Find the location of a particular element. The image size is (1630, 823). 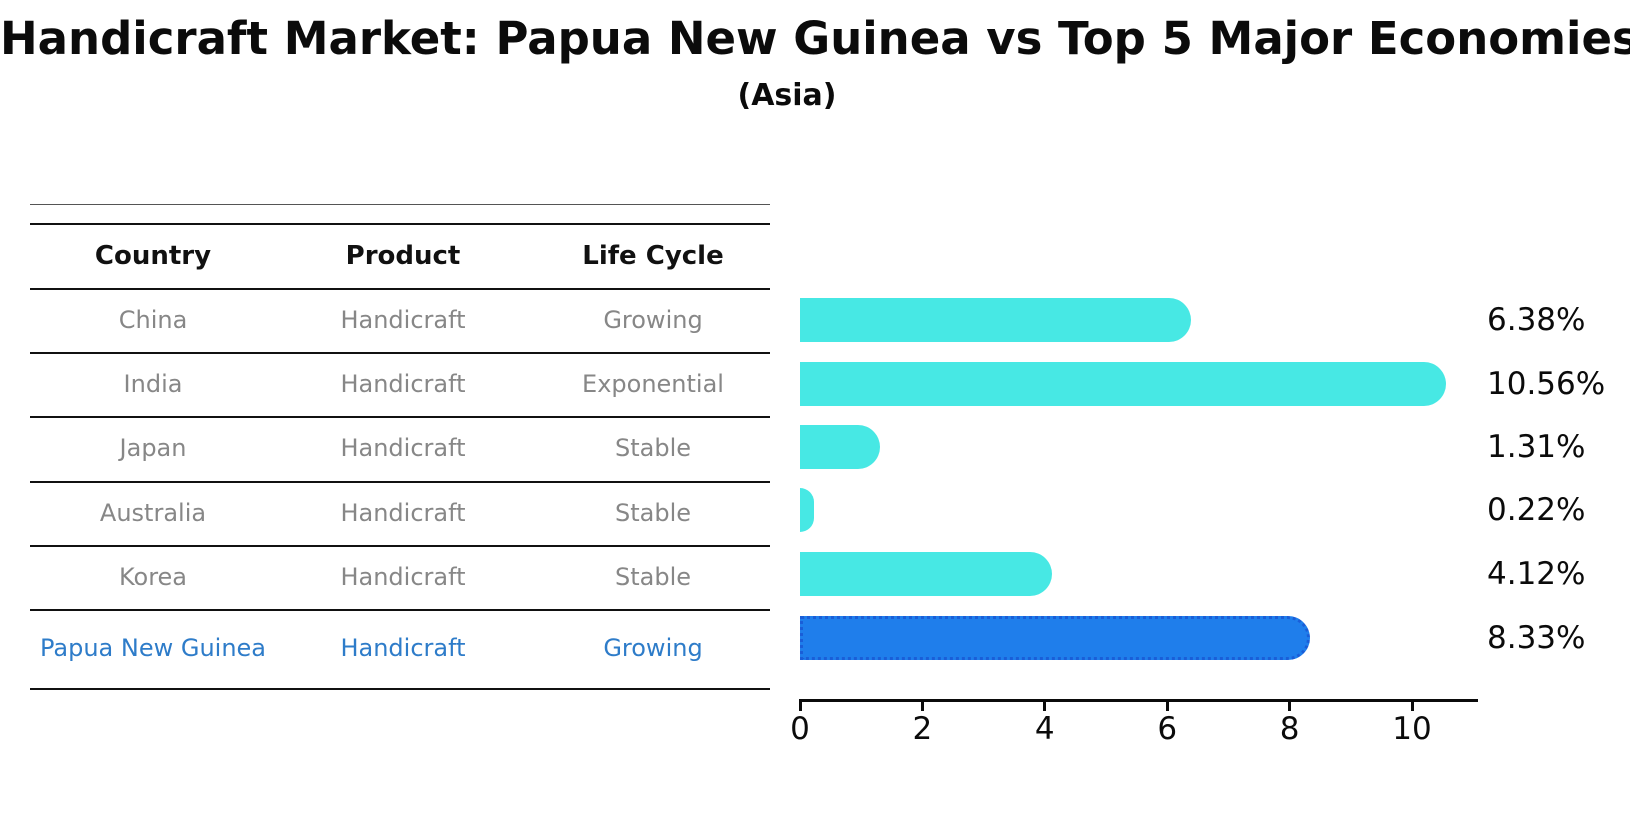

value-label: 1.31% is located at coordinates (1536, 447).